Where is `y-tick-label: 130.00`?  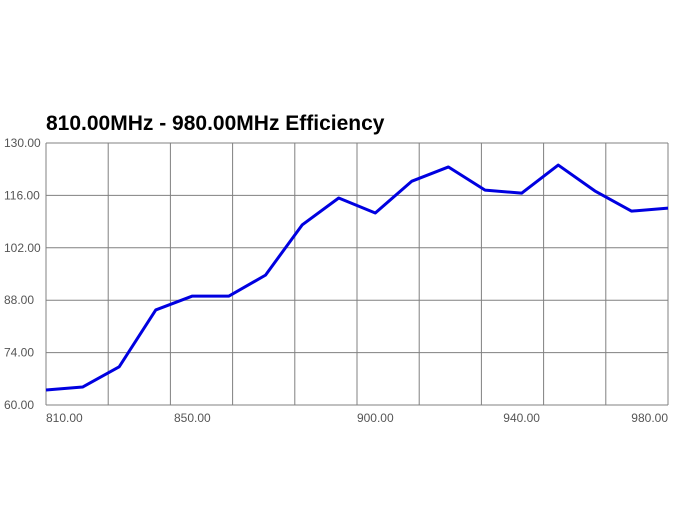
y-tick-label: 130.00 is located at coordinates (22, 143).